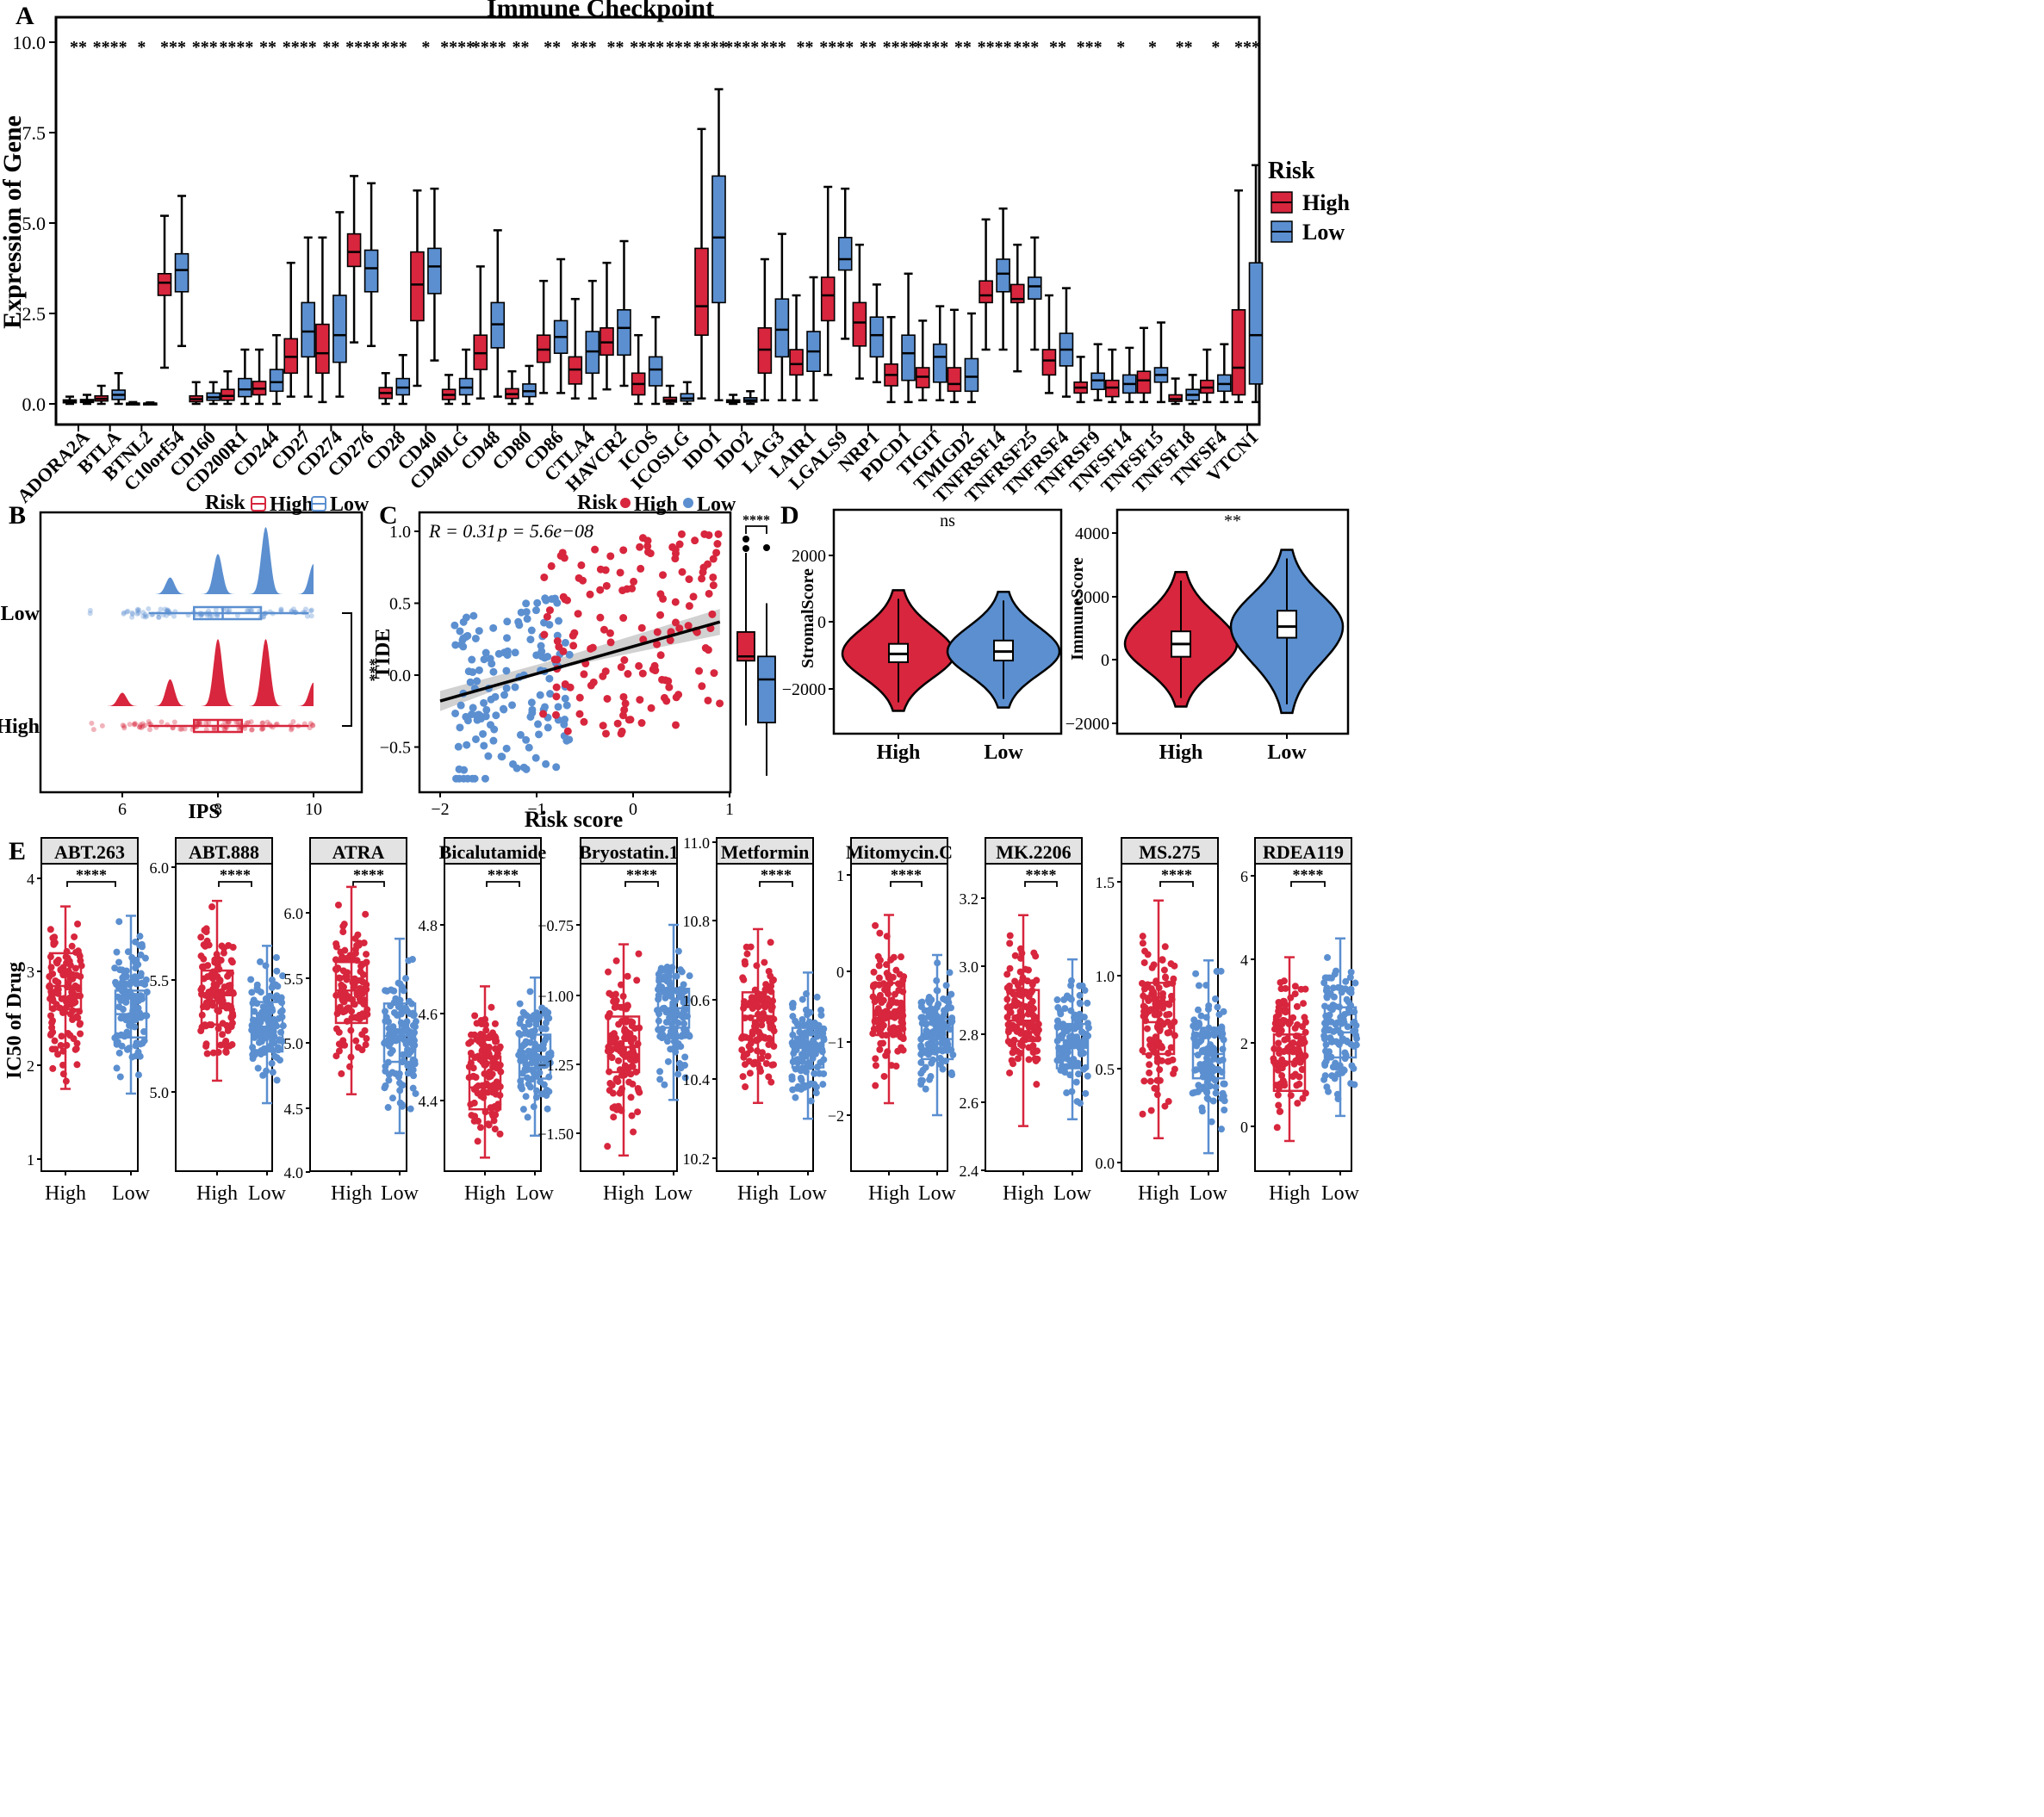  Describe the element at coordinates (352, 1021) in the screenshot. I see `drug-subpanel: ATRA 4.0 4.5 5.0 5.5 6.0 **** High Low` at that location.